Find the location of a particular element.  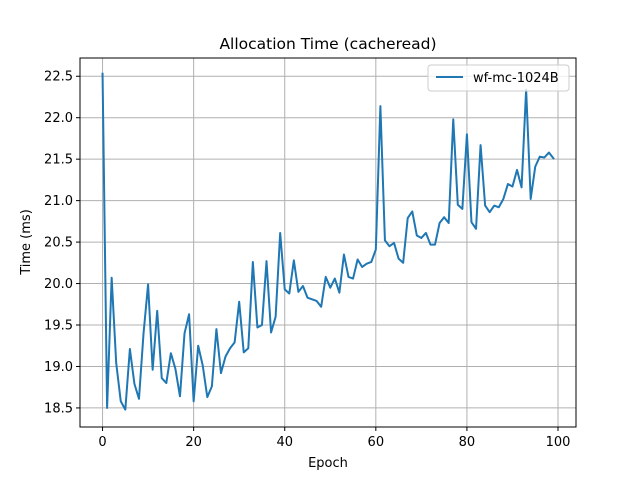

chart-title: Allocation Time (cacheread) is located at coordinates (327, 44).